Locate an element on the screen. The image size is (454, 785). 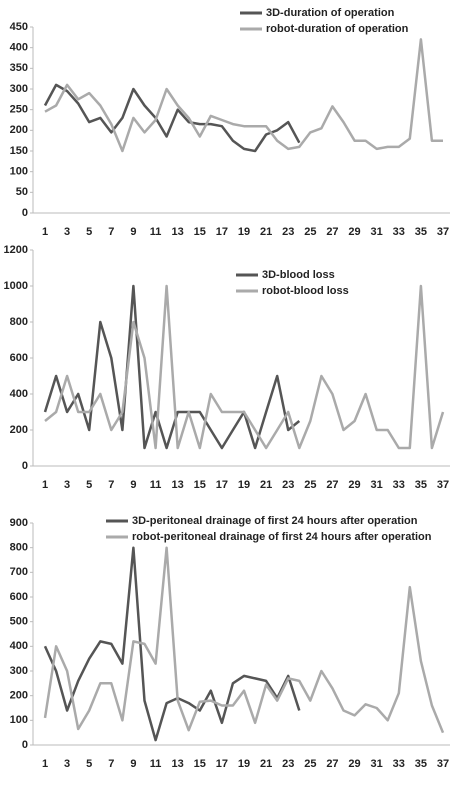
legend-label: robot-blood loss is located at coordinates (305, 291).